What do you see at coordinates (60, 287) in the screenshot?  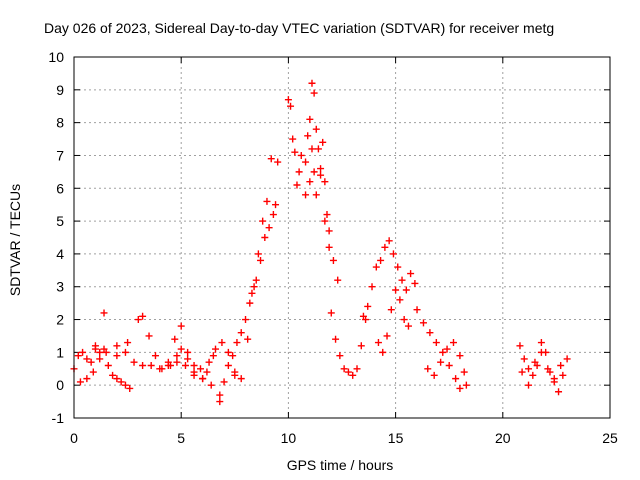 I see `y-tick-label: 3` at bounding box center [60, 287].